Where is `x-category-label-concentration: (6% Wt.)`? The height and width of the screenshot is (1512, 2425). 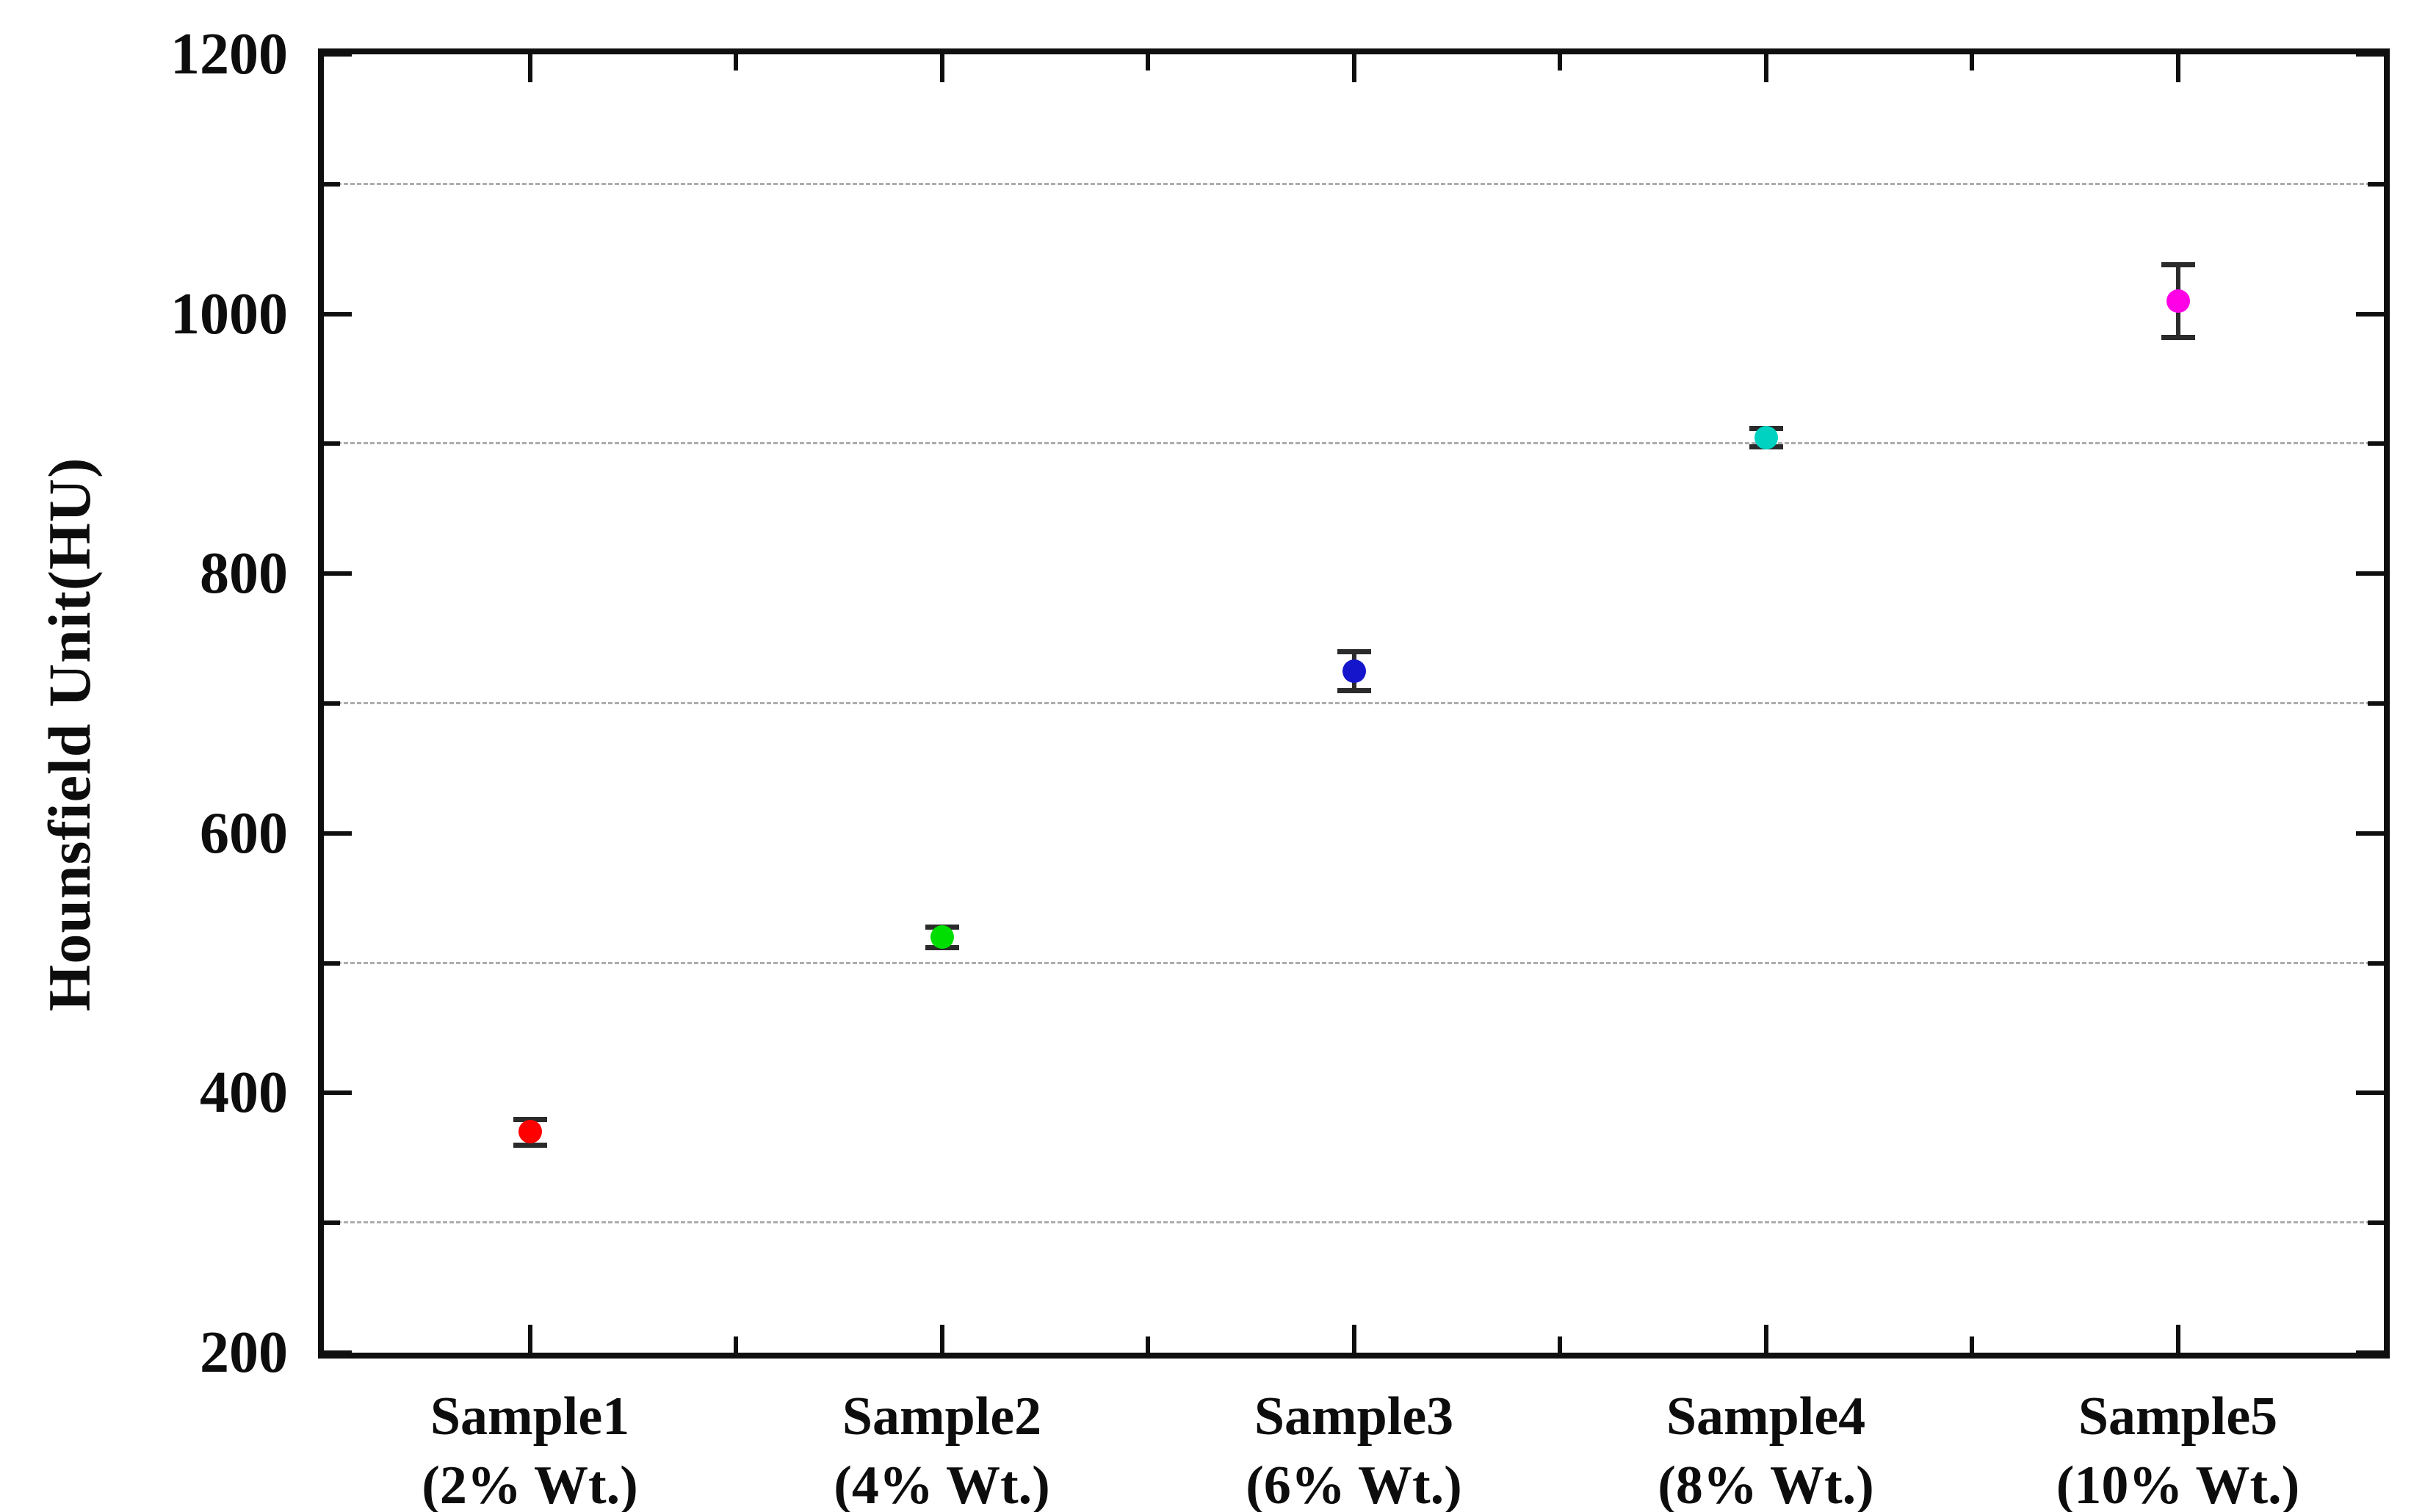 x-category-label-concentration: (6% Wt.) is located at coordinates (1354, 1483).